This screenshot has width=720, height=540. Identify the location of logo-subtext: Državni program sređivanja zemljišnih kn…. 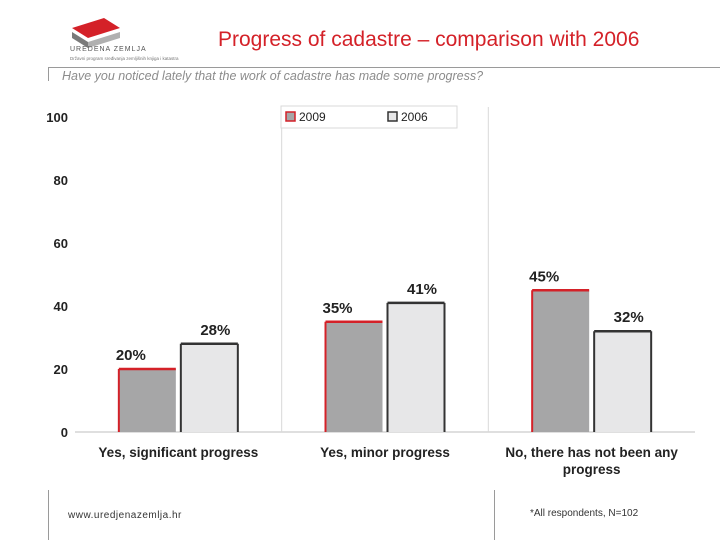
(124, 58).